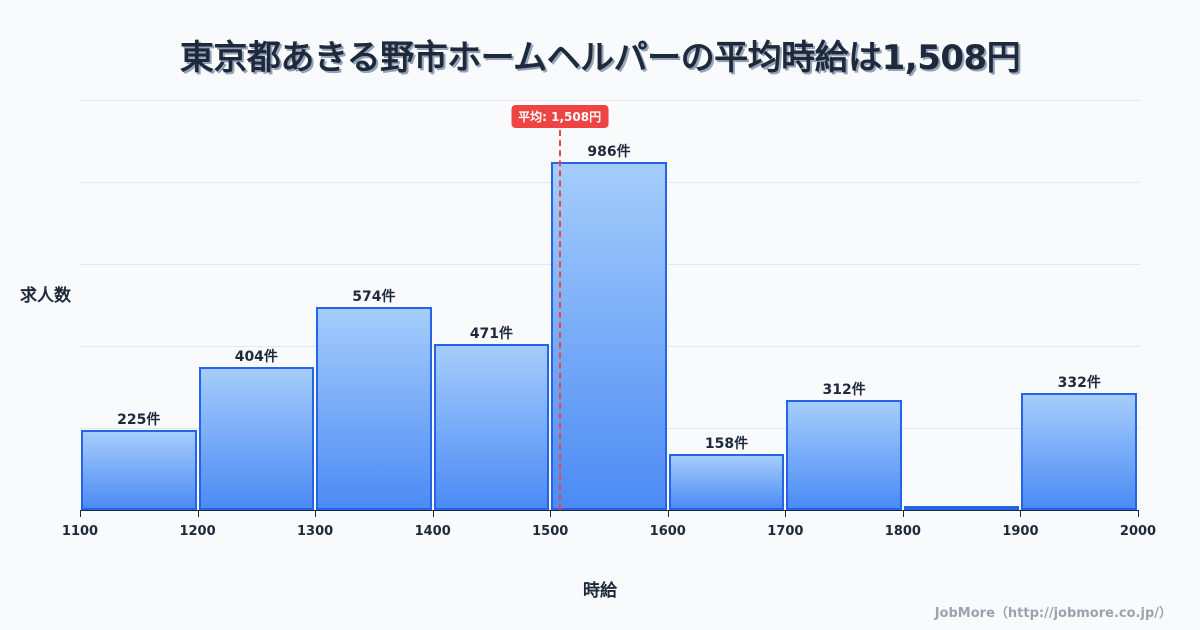 This screenshot has width=1200, height=630. What do you see at coordinates (600, 591) in the screenshot?
I see `x-axis-label: 時給` at bounding box center [600, 591].